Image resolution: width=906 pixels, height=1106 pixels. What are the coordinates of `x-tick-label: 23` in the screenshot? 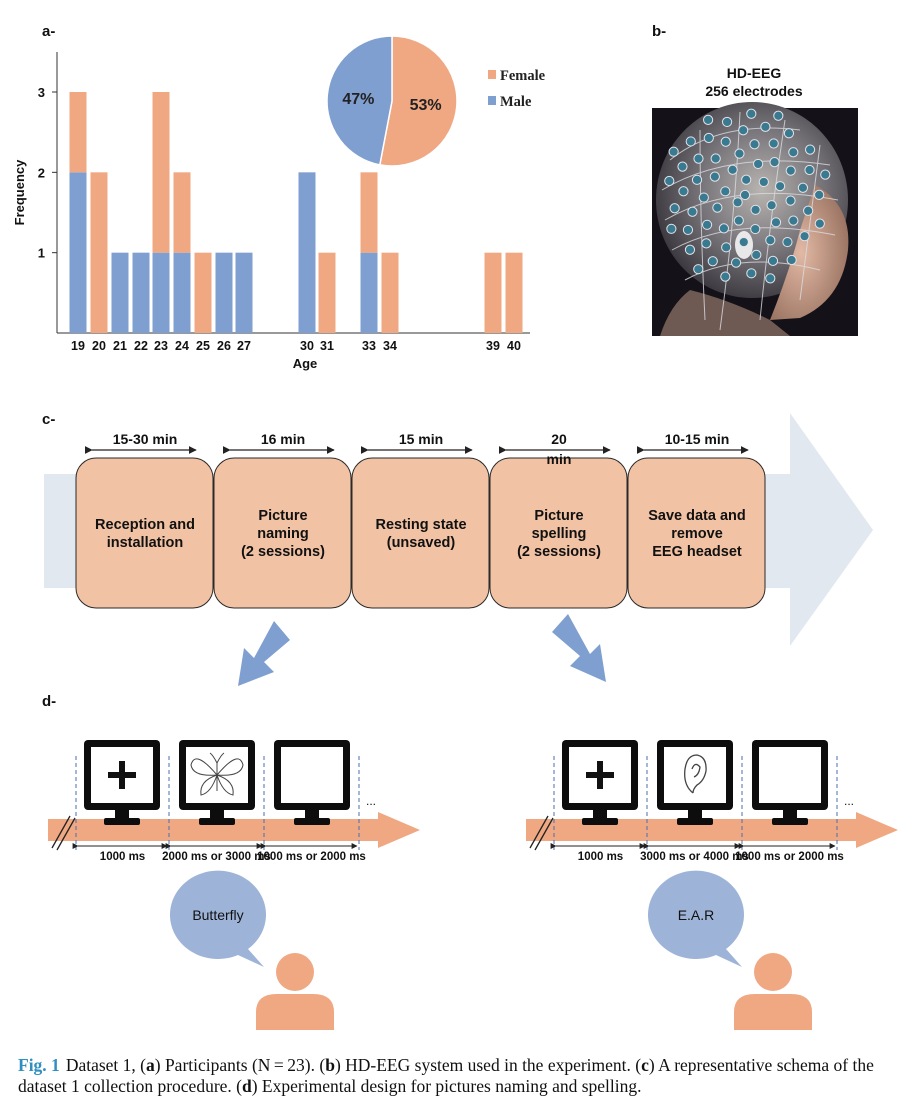 It's located at (161, 346).